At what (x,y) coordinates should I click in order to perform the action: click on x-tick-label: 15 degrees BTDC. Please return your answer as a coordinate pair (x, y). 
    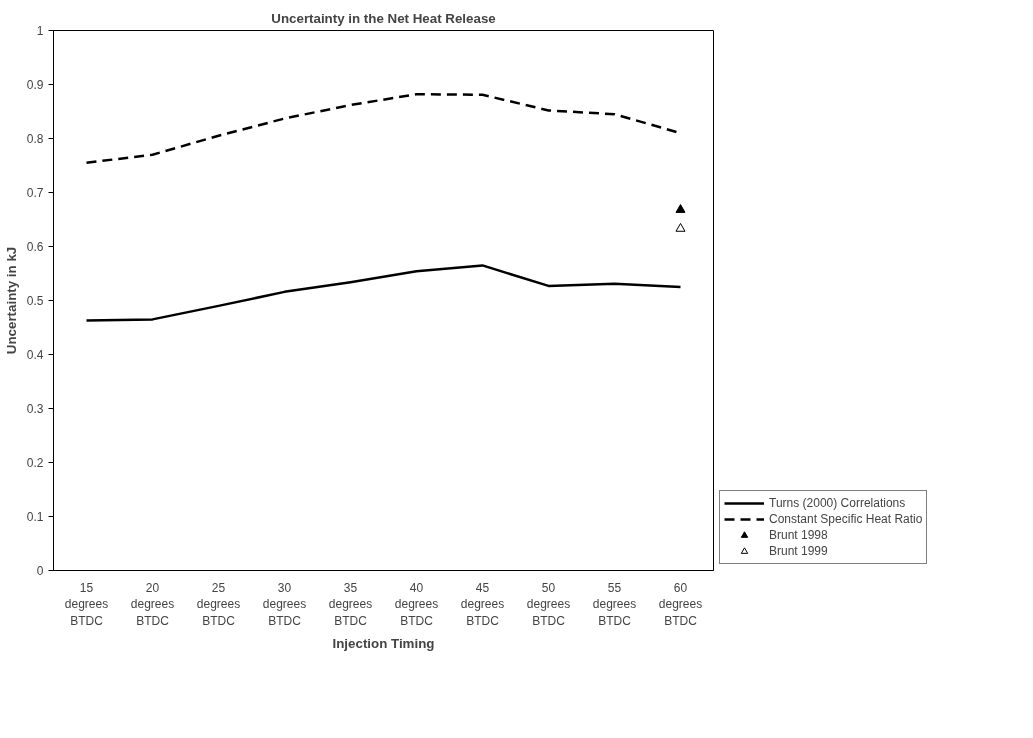
    Looking at the image, I should click on (86, 604).